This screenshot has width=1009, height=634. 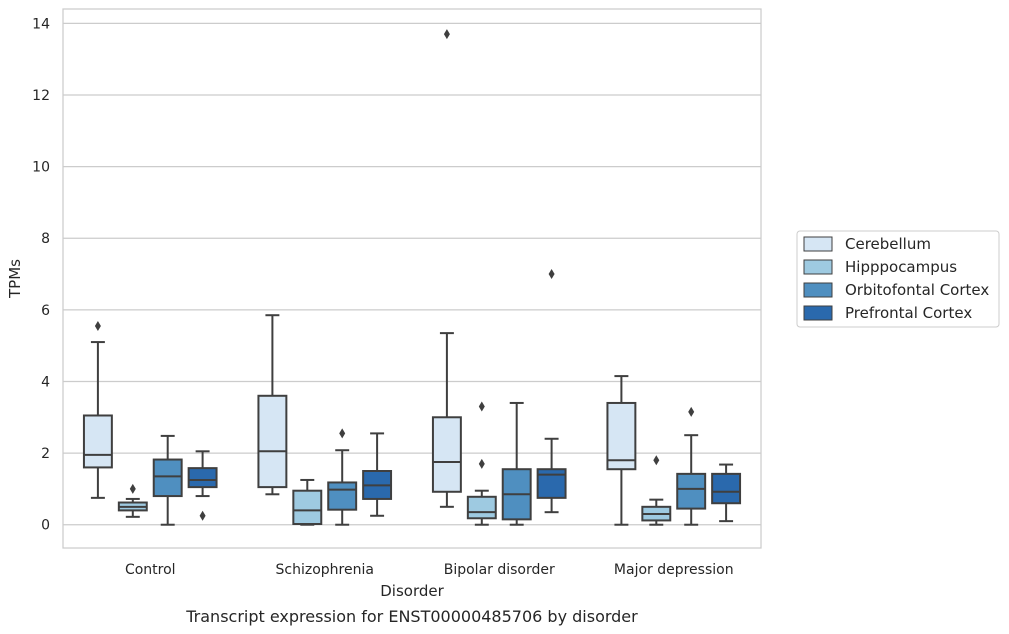 What do you see at coordinates (45, 454) in the screenshot?
I see `y-tick-label: 2` at bounding box center [45, 454].